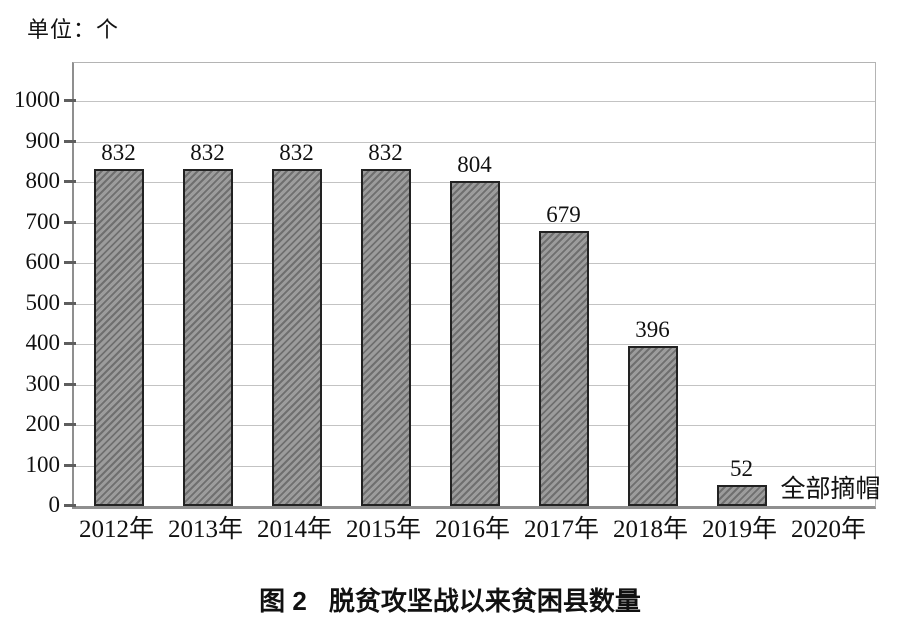  Describe the element at coordinates (205, 529) in the screenshot. I see `x-tick-label: 2013年` at that location.